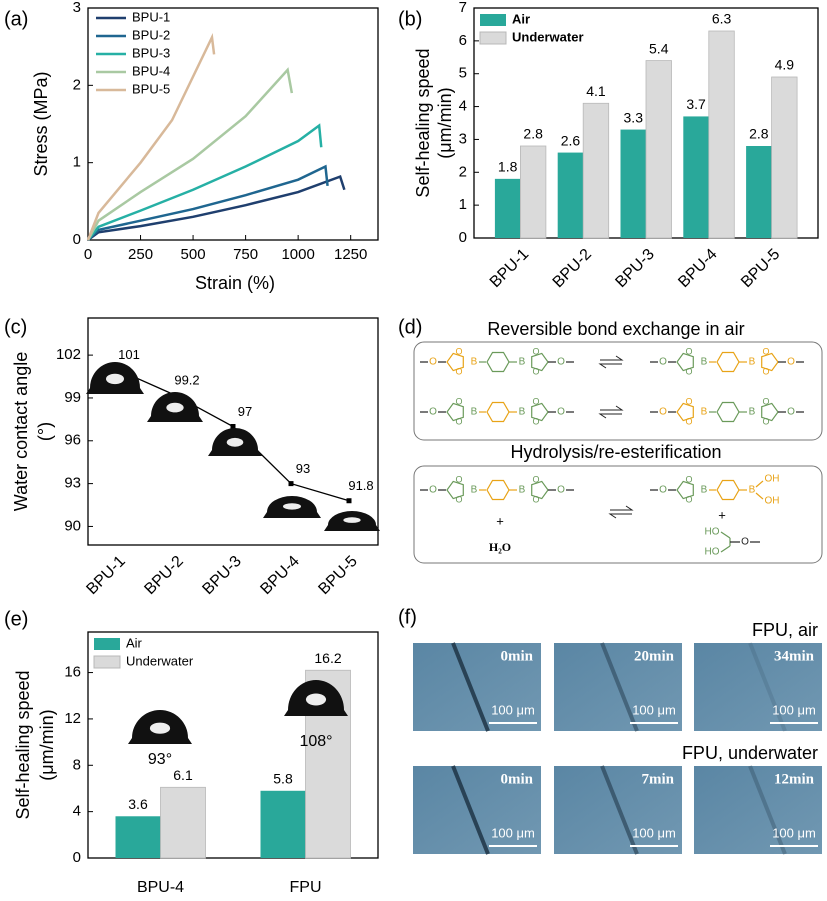  What do you see at coordinates (160, 887) in the screenshot?
I see `x-tick-label: BPU-4` at bounding box center [160, 887].